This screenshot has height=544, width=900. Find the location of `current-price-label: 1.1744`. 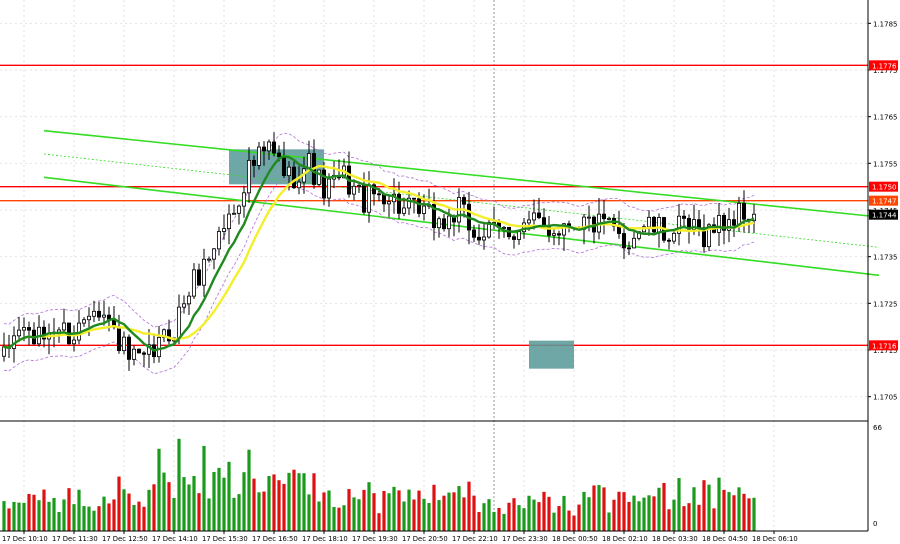

current-price-label: 1.1744 is located at coordinates (884, 216).